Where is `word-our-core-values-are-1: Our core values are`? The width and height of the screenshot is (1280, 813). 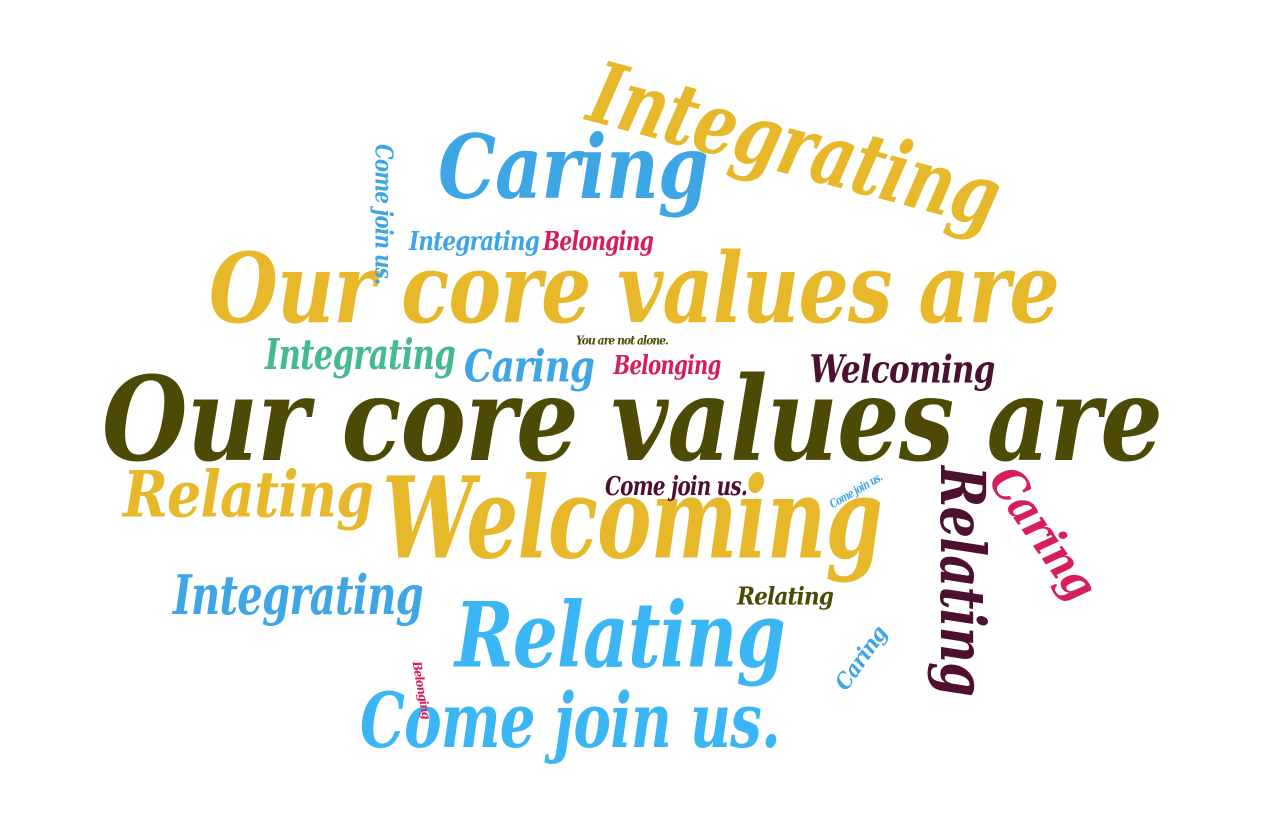 word-our-core-values-are-1: Our core values are is located at coordinates (632, 420).